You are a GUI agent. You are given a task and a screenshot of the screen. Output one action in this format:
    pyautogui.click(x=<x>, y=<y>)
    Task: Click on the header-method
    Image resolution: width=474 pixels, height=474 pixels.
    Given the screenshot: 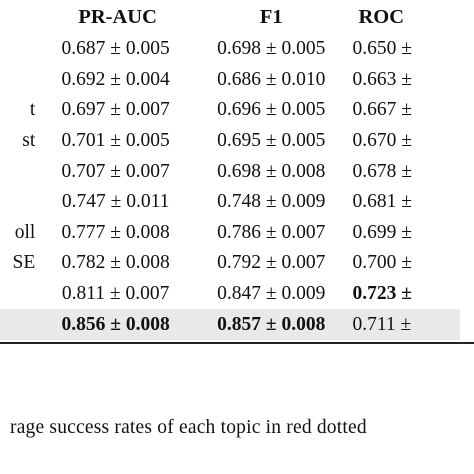 What is the action you would take?
    pyautogui.click(x=17, y=17)
    